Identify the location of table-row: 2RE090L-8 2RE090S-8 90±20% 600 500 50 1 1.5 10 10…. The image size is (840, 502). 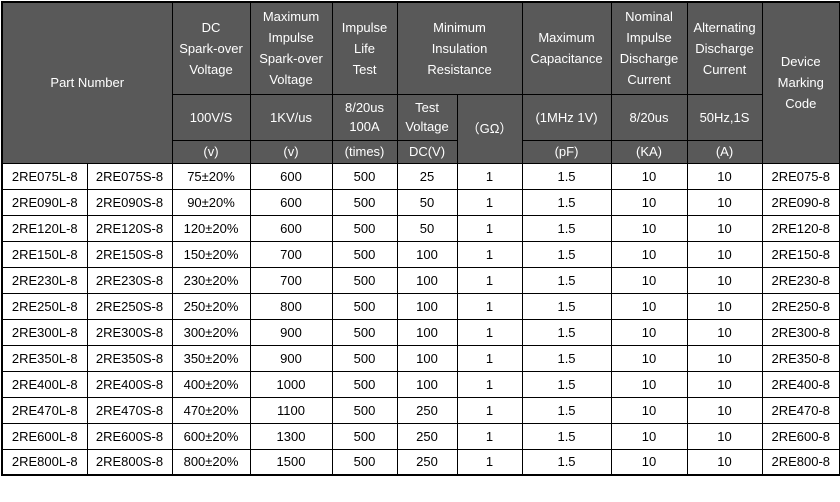
(420, 202).